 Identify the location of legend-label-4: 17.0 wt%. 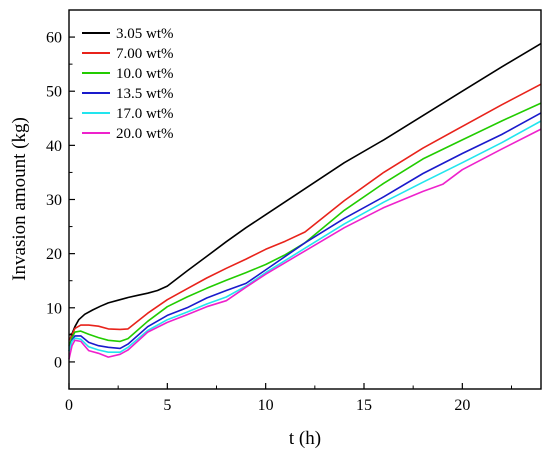
(145, 114).